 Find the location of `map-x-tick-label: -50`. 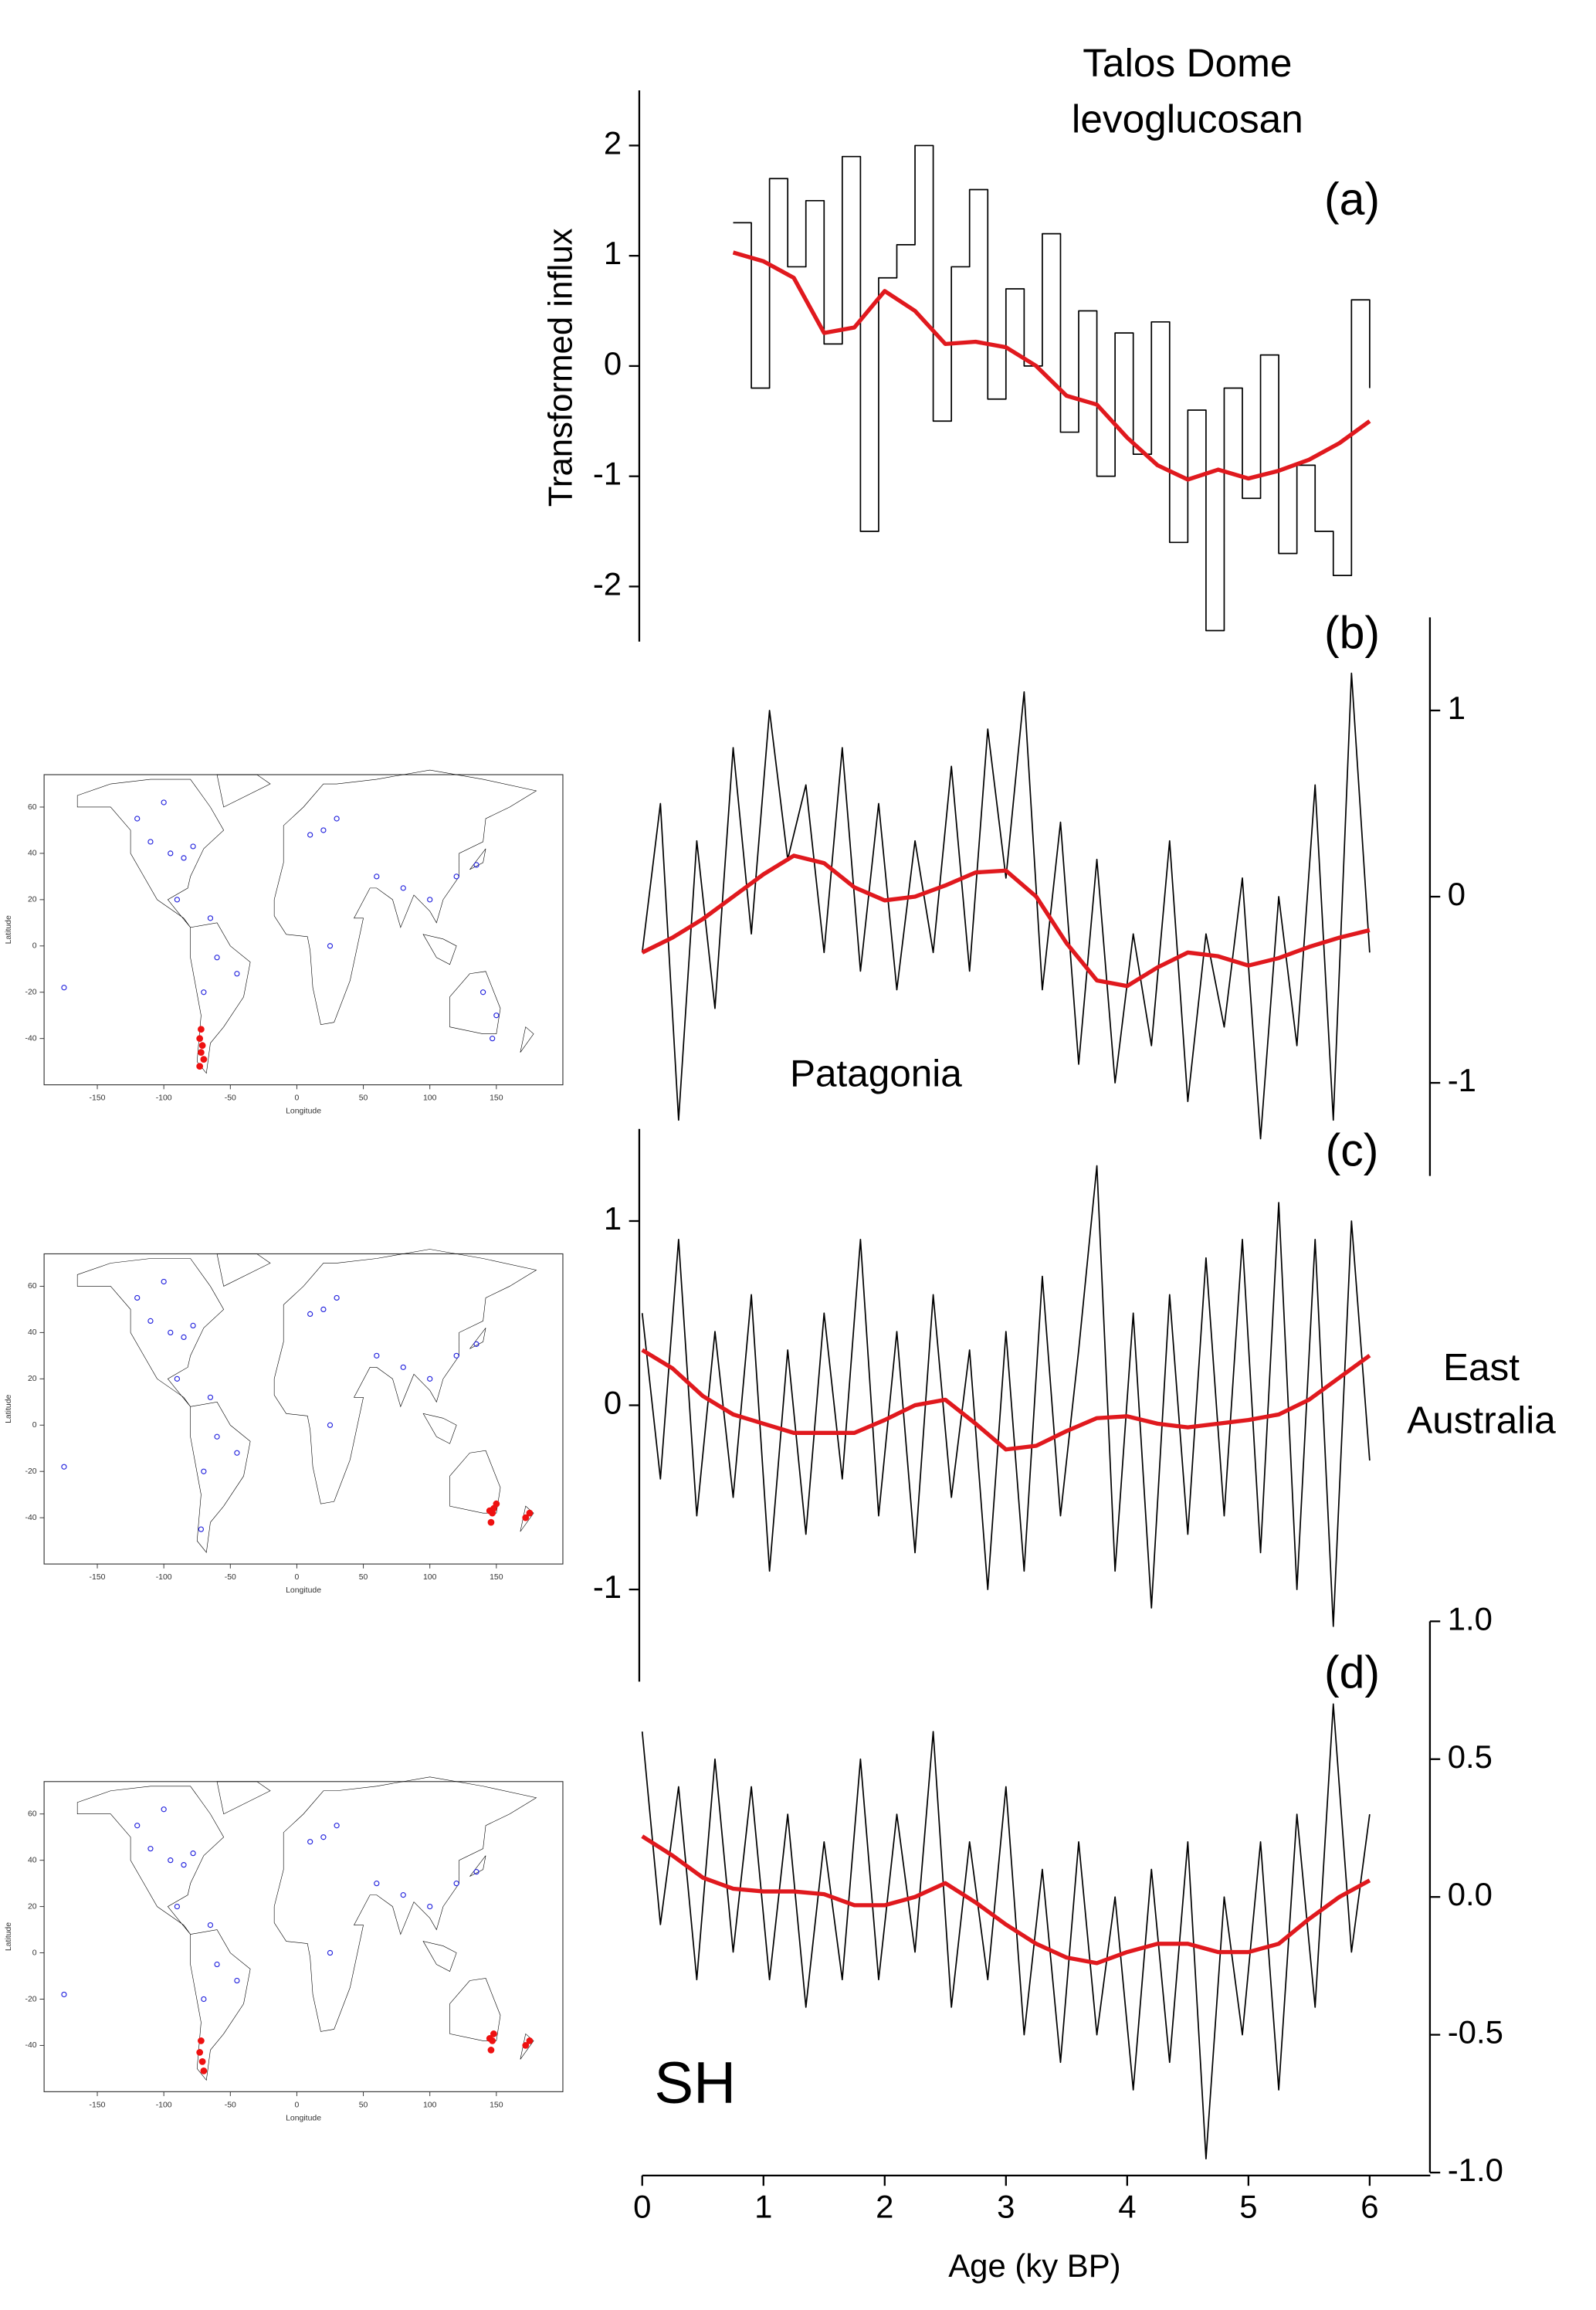

map-x-tick-label: -50 is located at coordinates (230, 1577).